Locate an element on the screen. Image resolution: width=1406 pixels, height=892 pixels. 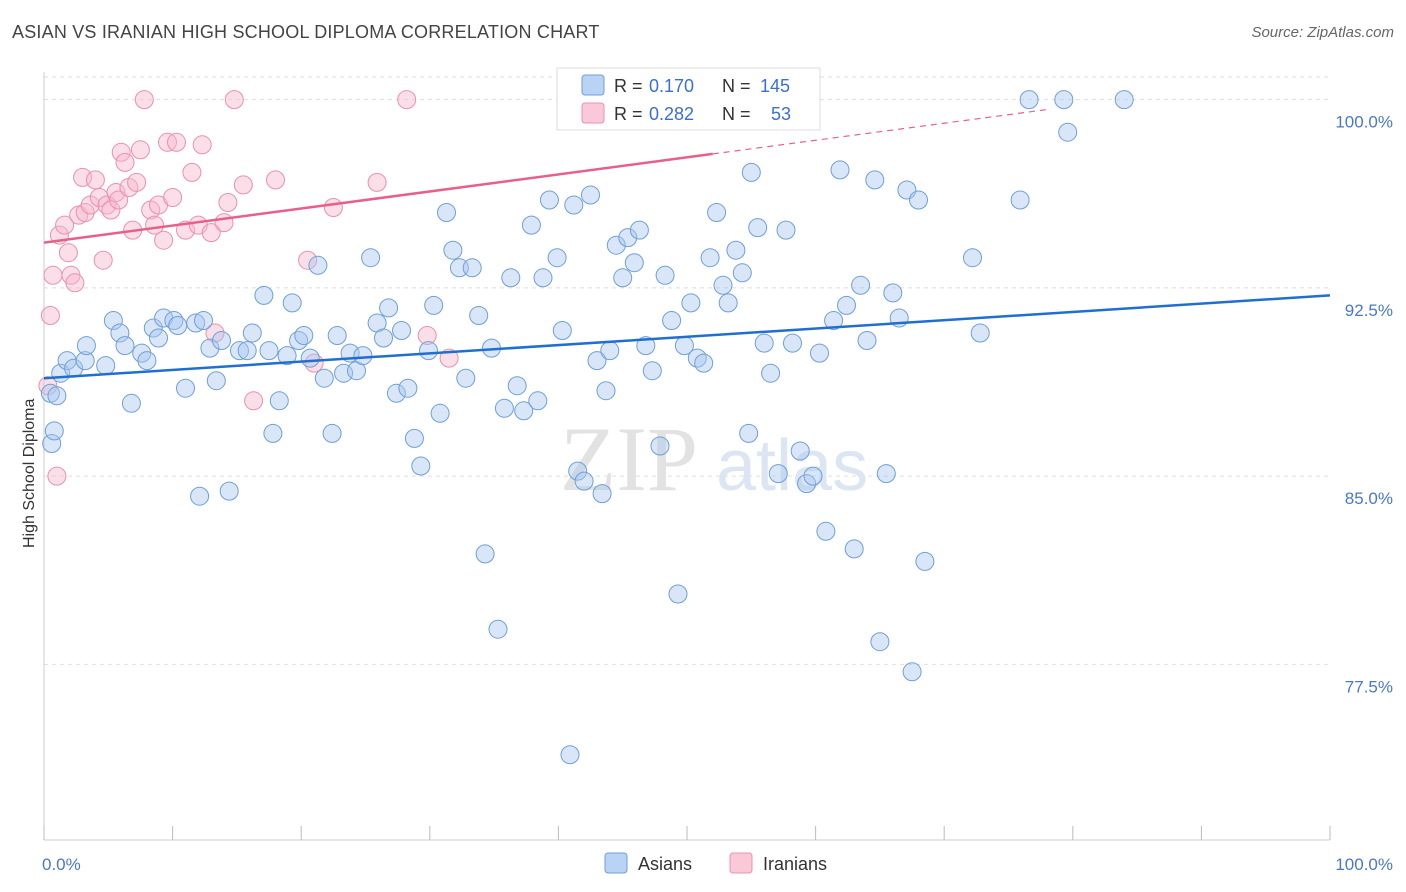
series-legend: Asians Iranians is located at coordinates (715, 863).